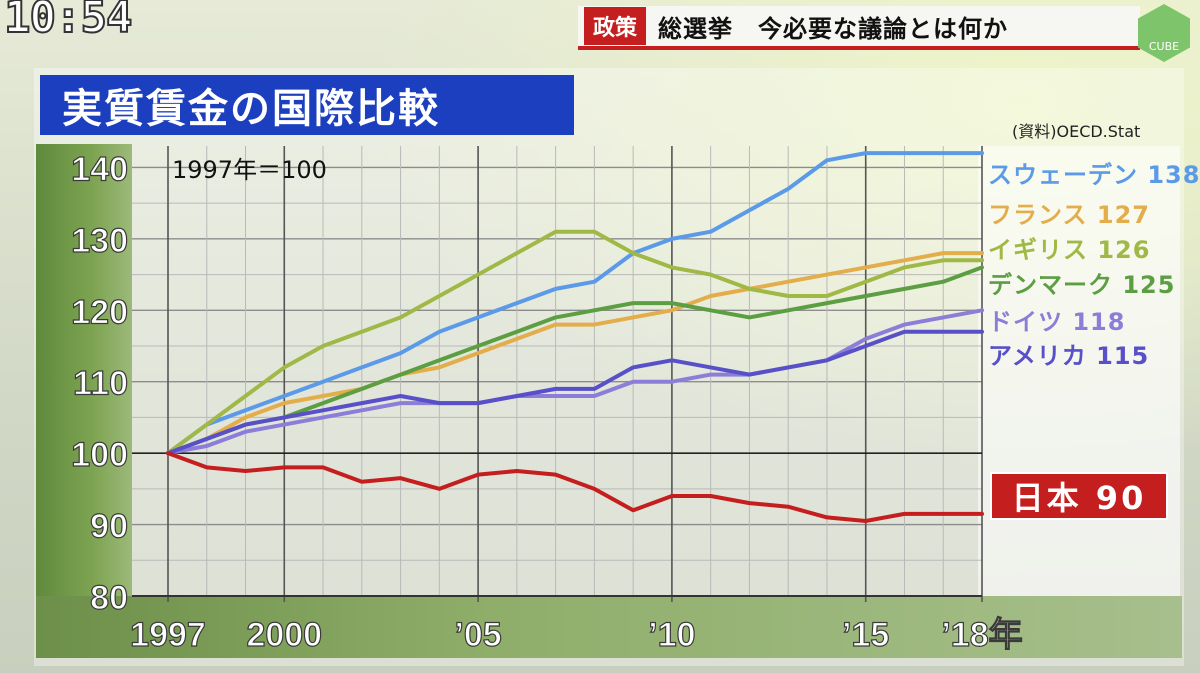  I want to click on x-tick-label: ’15, so click(865, 635).